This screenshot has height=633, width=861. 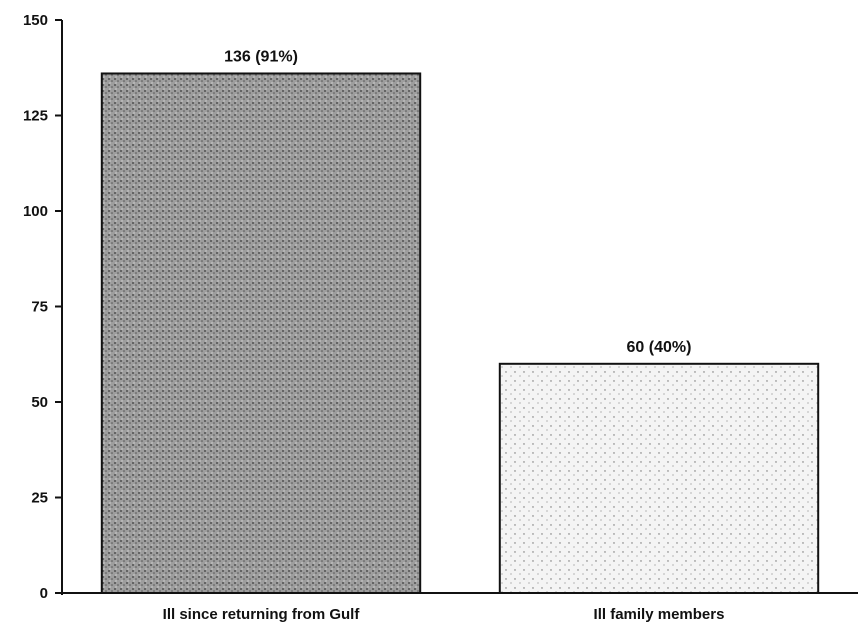 What do you see at coordinates (35, 20) in the screenshot?
I see `y-tick-label: 150` at bounding box center [35, 20].